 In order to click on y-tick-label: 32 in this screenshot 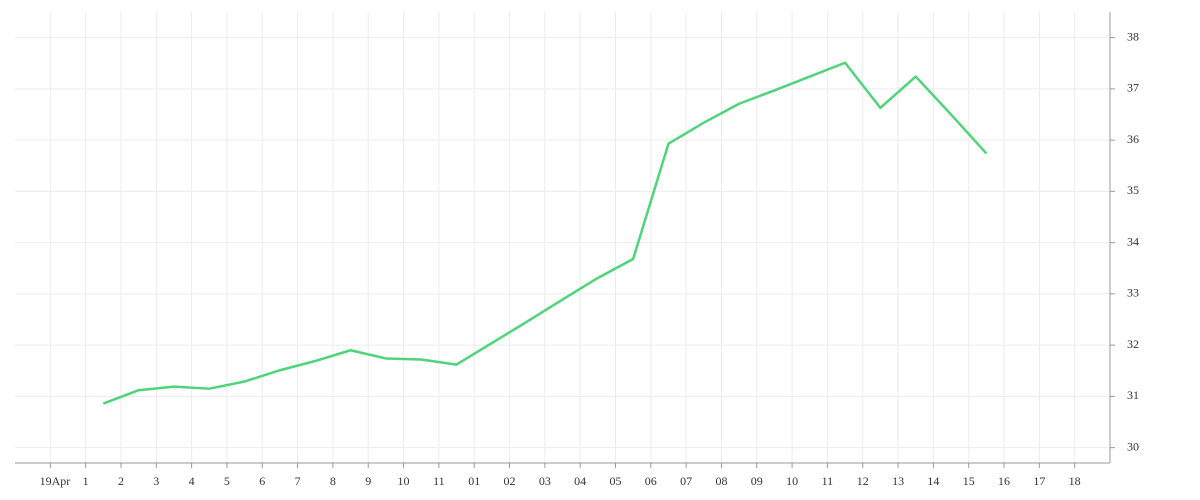, I will do `click(1133, 344)`.